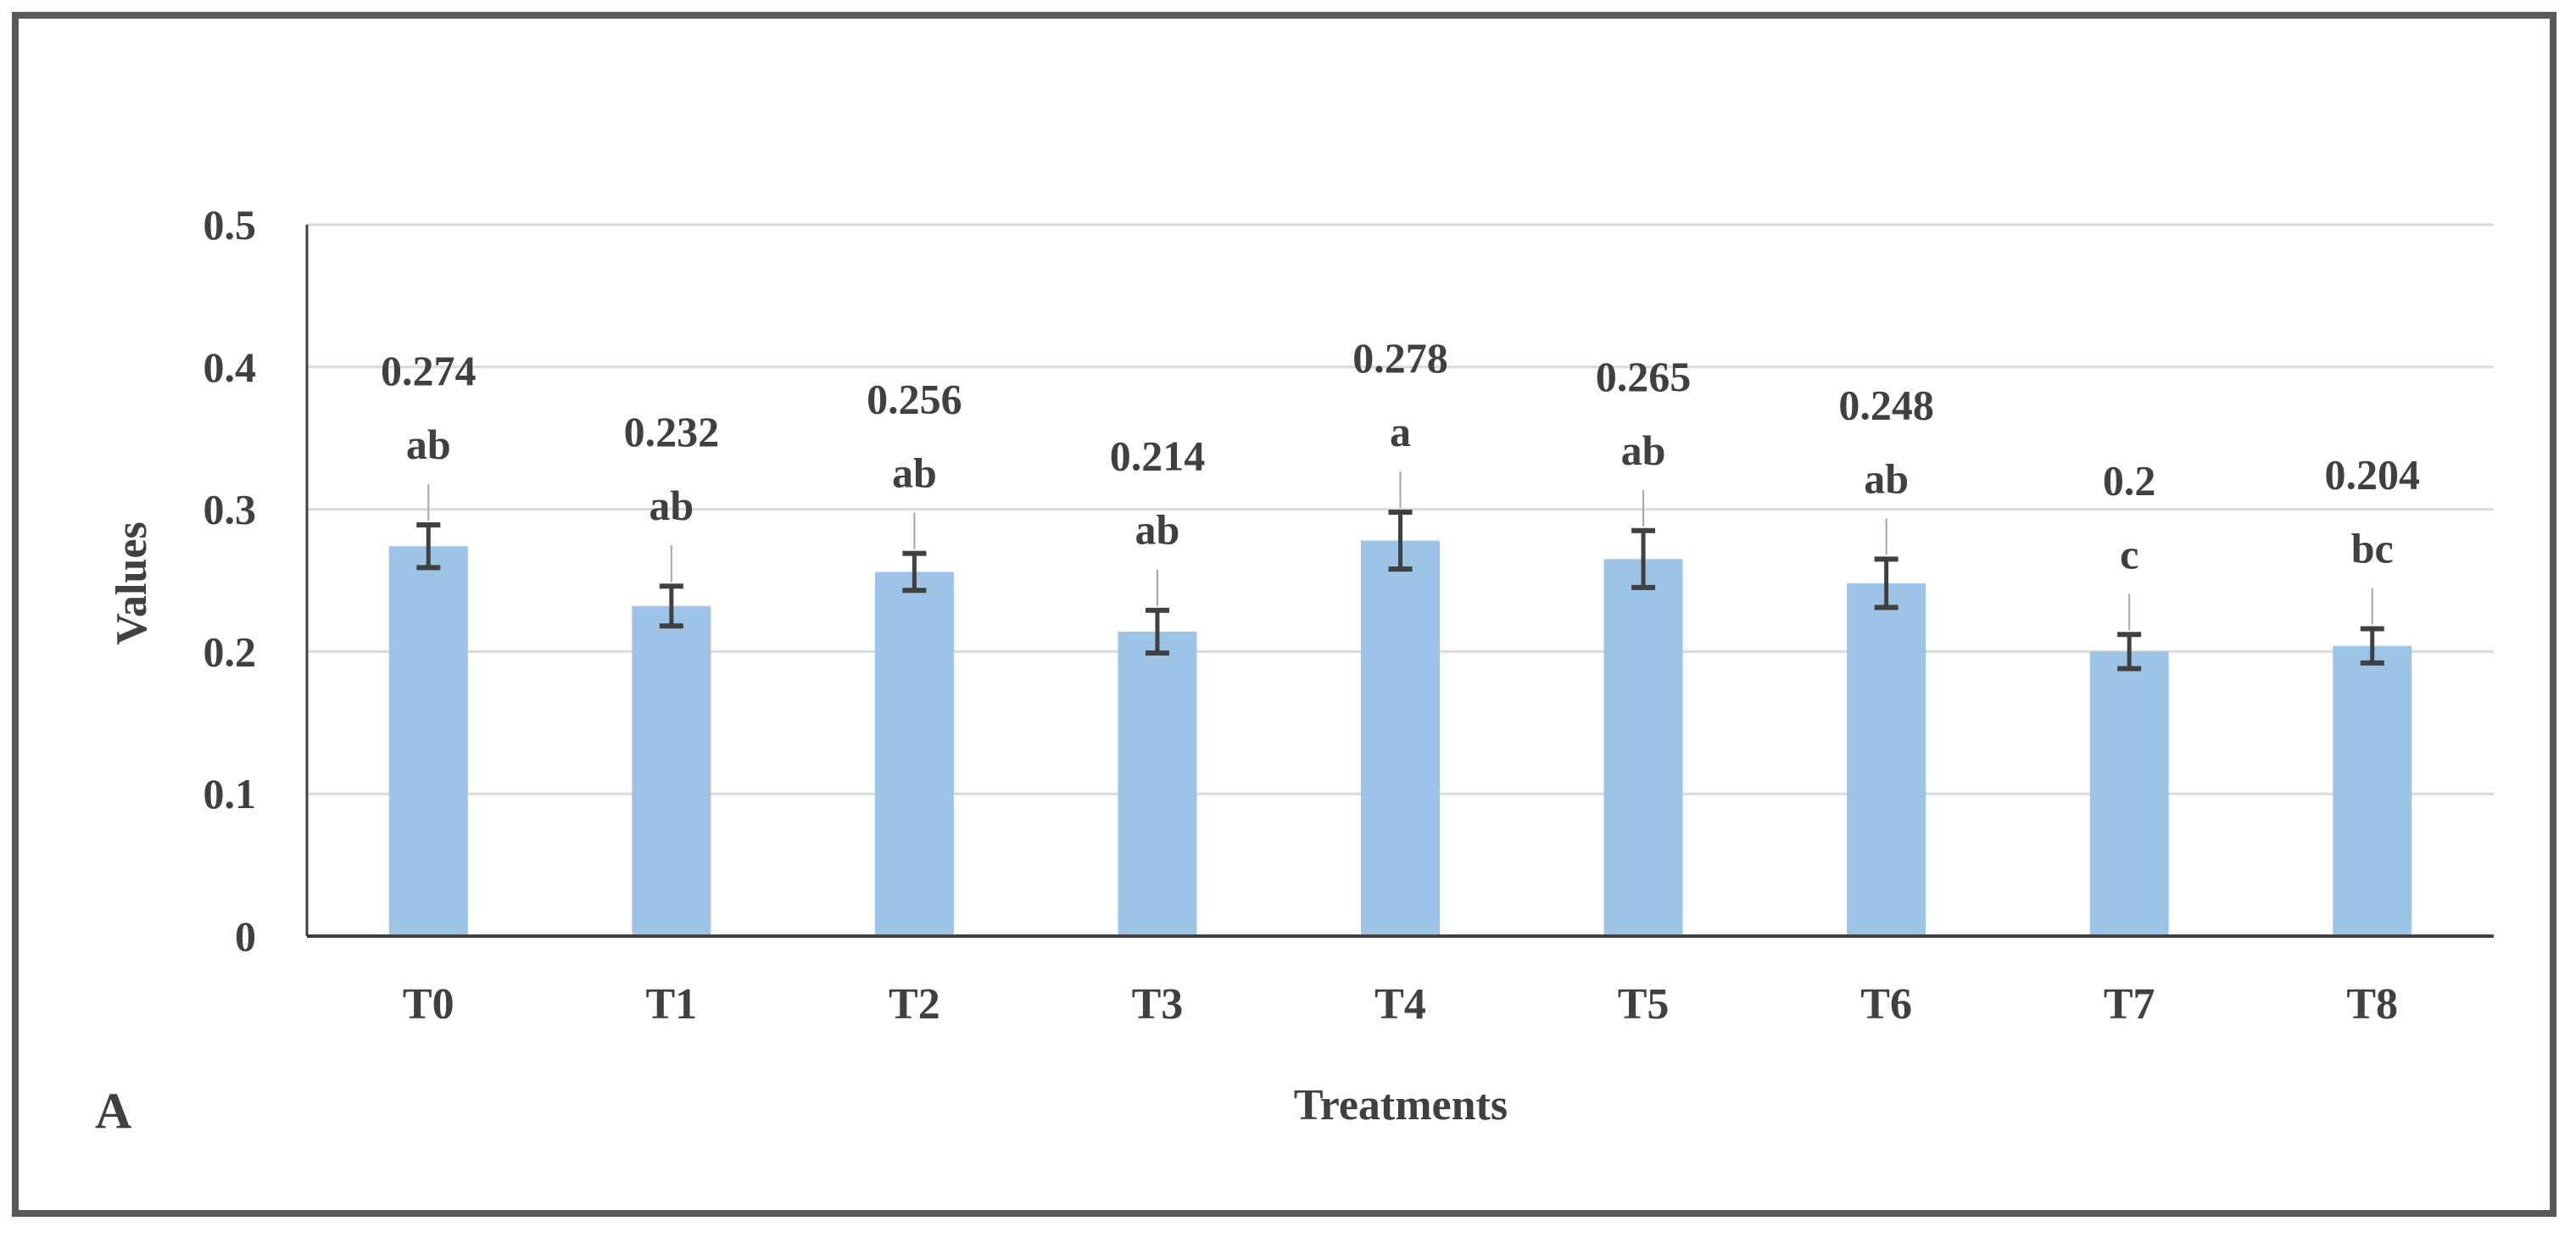 The image size is (2576, 1238). I want to click on y-tick-label: 0, so click(245, 936).